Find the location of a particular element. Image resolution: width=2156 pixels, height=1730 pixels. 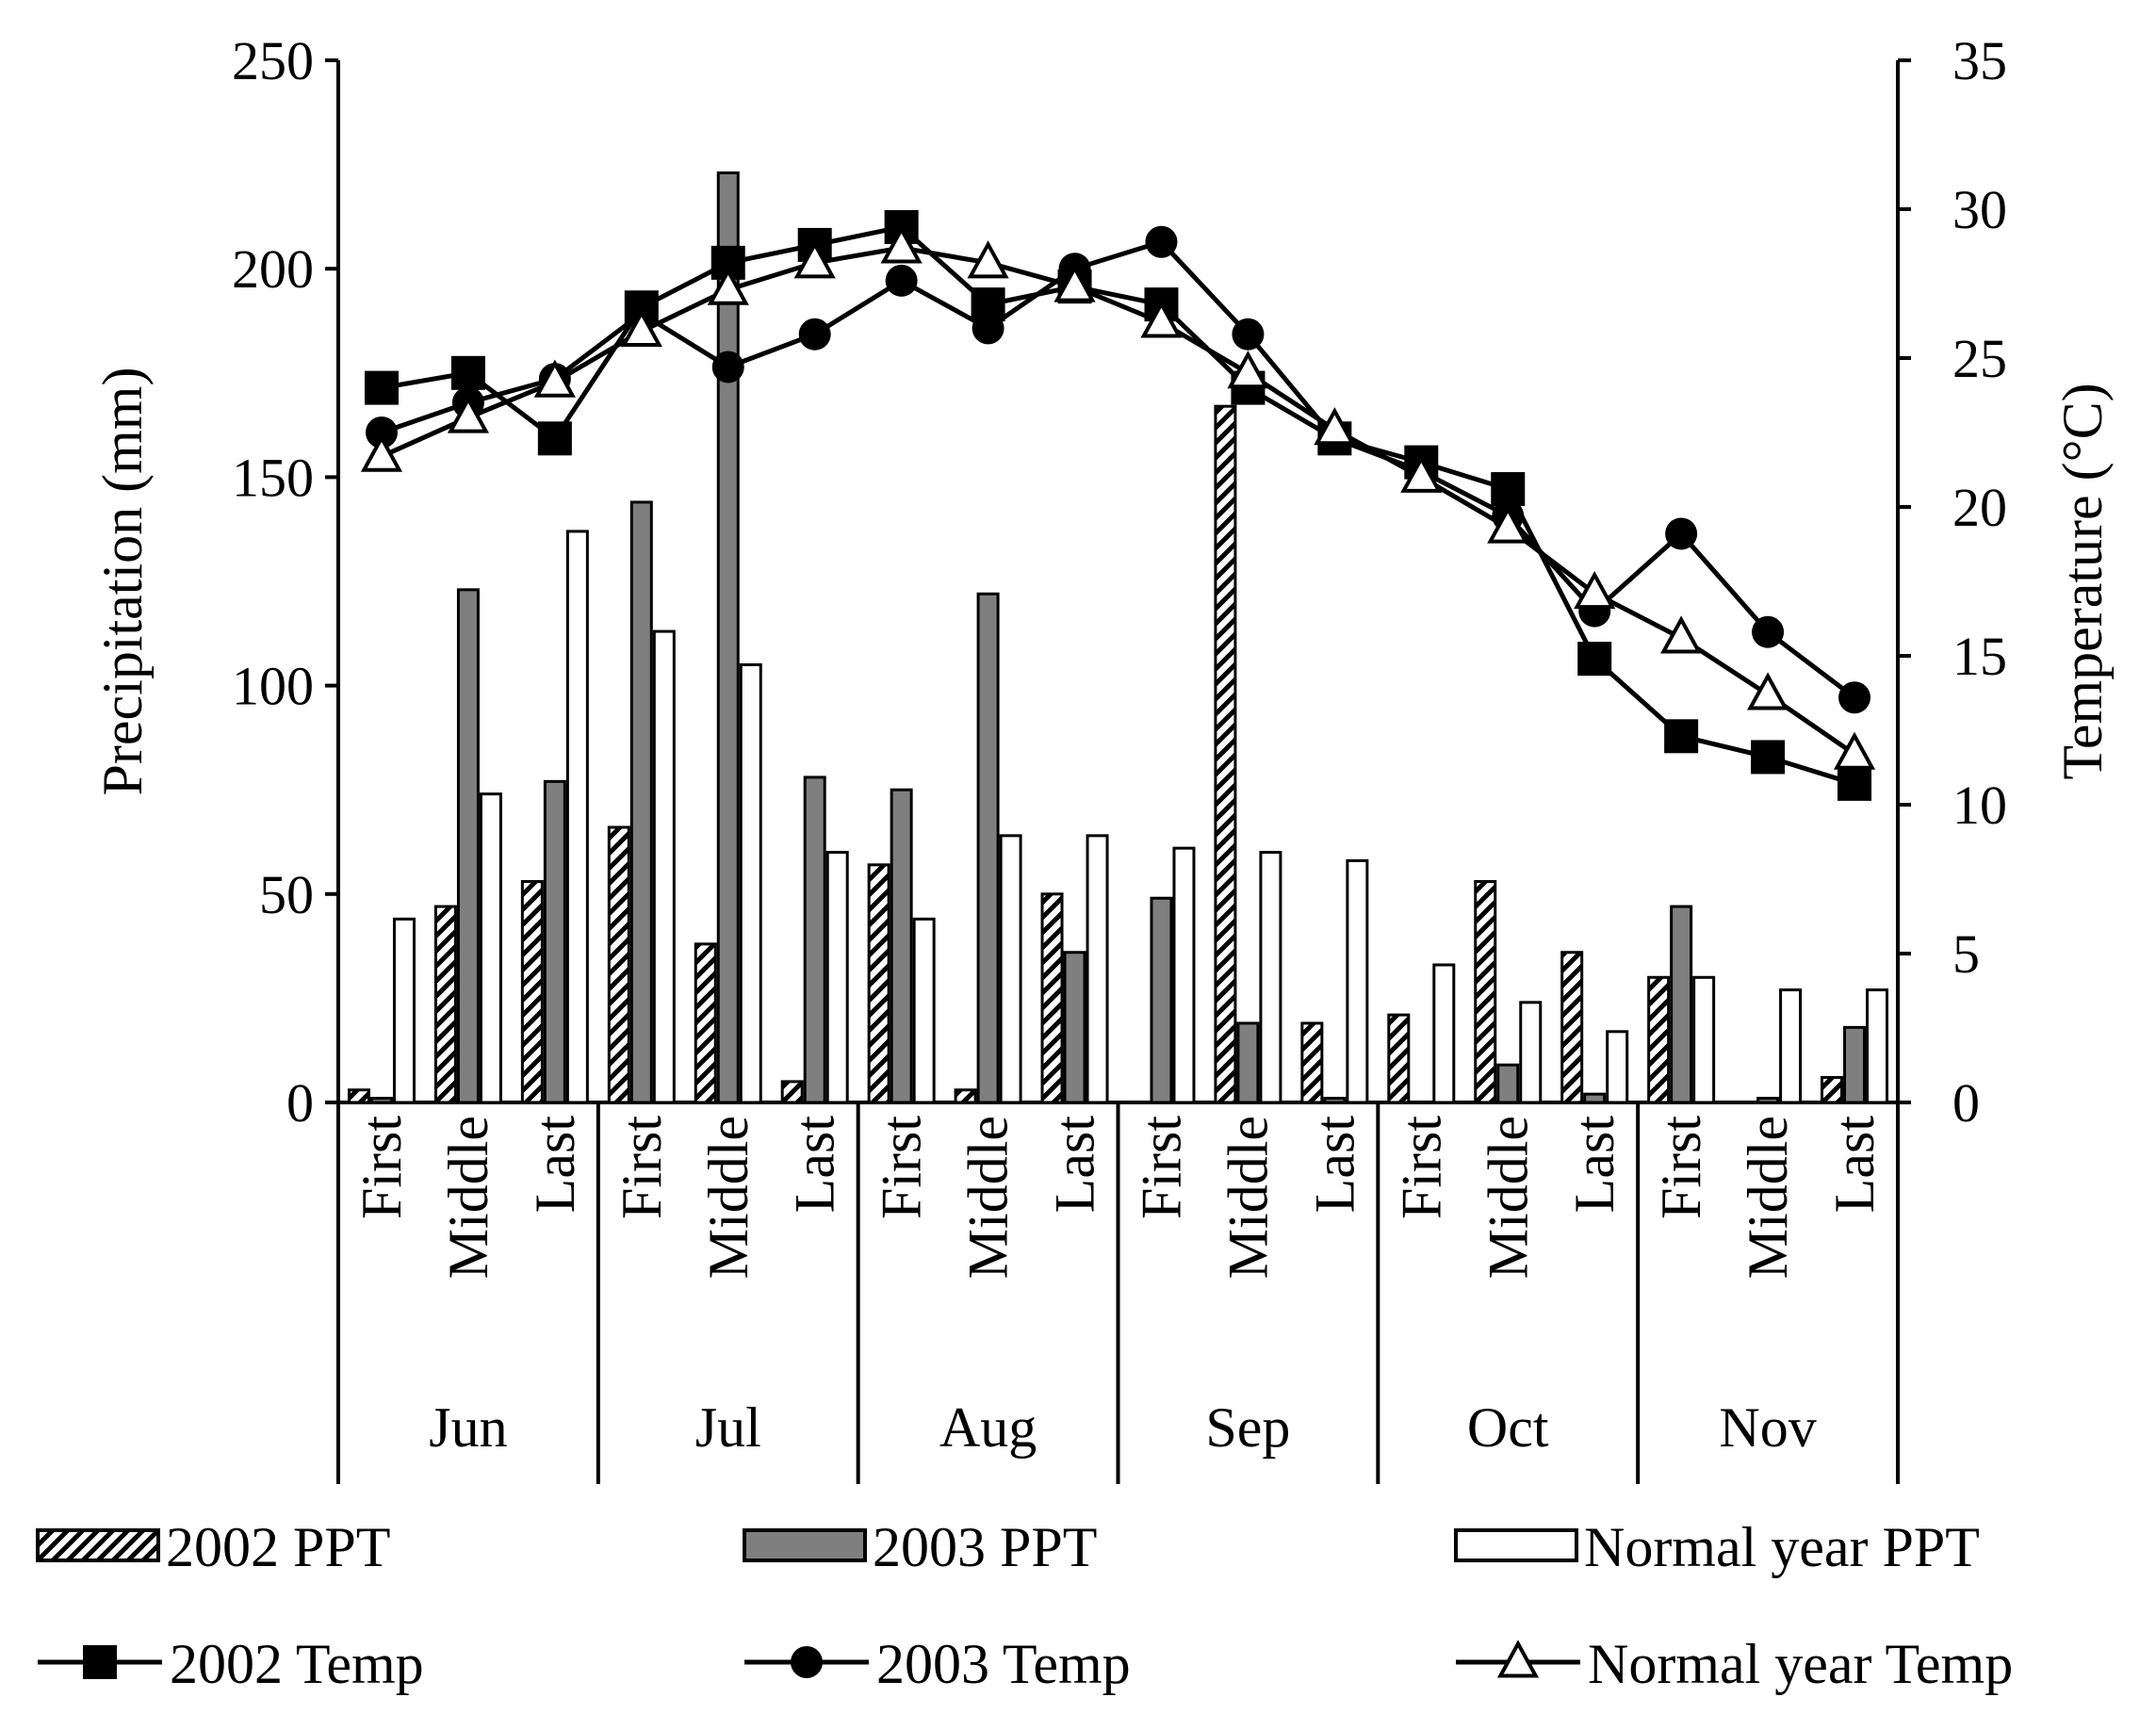

left-tick-label: 0 is located at coordinates (300, 1103).